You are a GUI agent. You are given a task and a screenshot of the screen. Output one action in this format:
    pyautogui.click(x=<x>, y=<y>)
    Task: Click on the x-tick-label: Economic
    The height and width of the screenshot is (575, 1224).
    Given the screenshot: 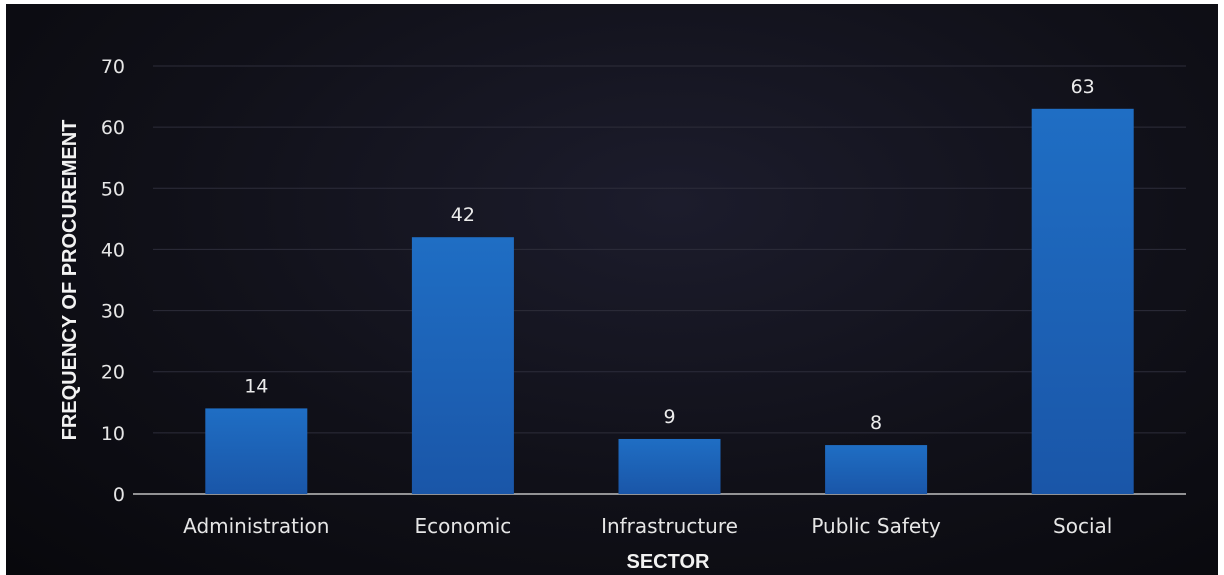 What is the action you would take?
    pyautogui.click(x=462, y=526)
    